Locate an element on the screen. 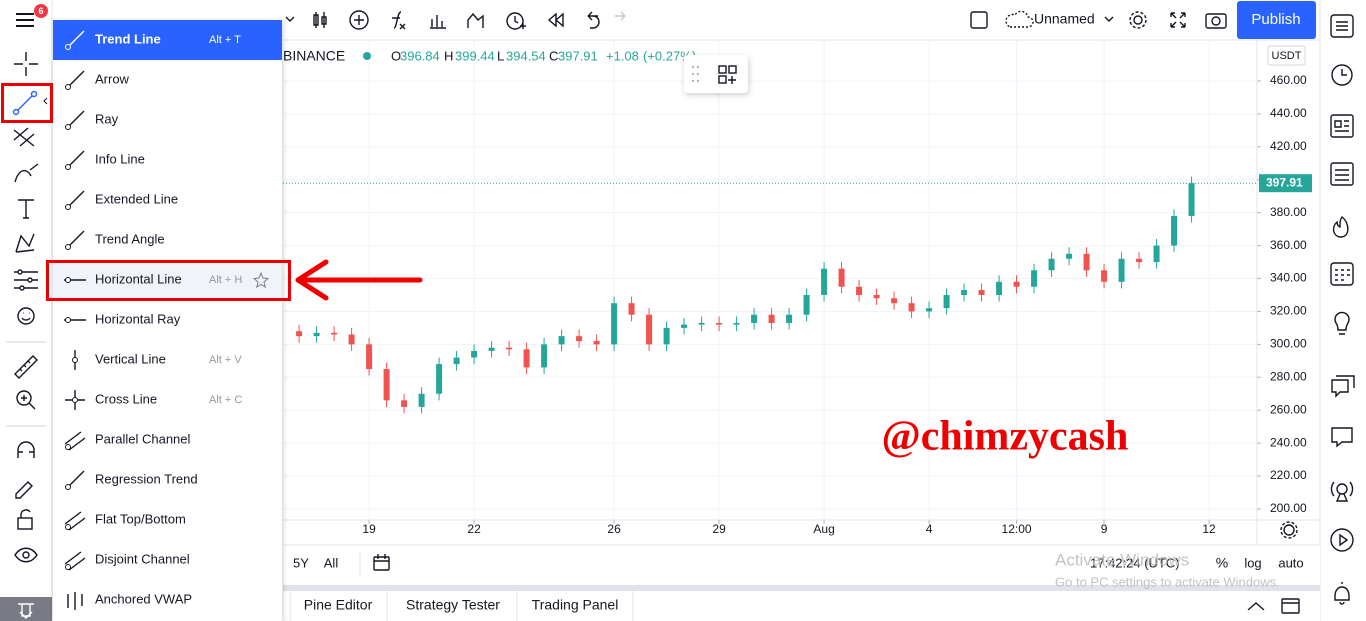 This screenshot has height=621, width=1366. compare-icon is located at coordinates (475, 20).